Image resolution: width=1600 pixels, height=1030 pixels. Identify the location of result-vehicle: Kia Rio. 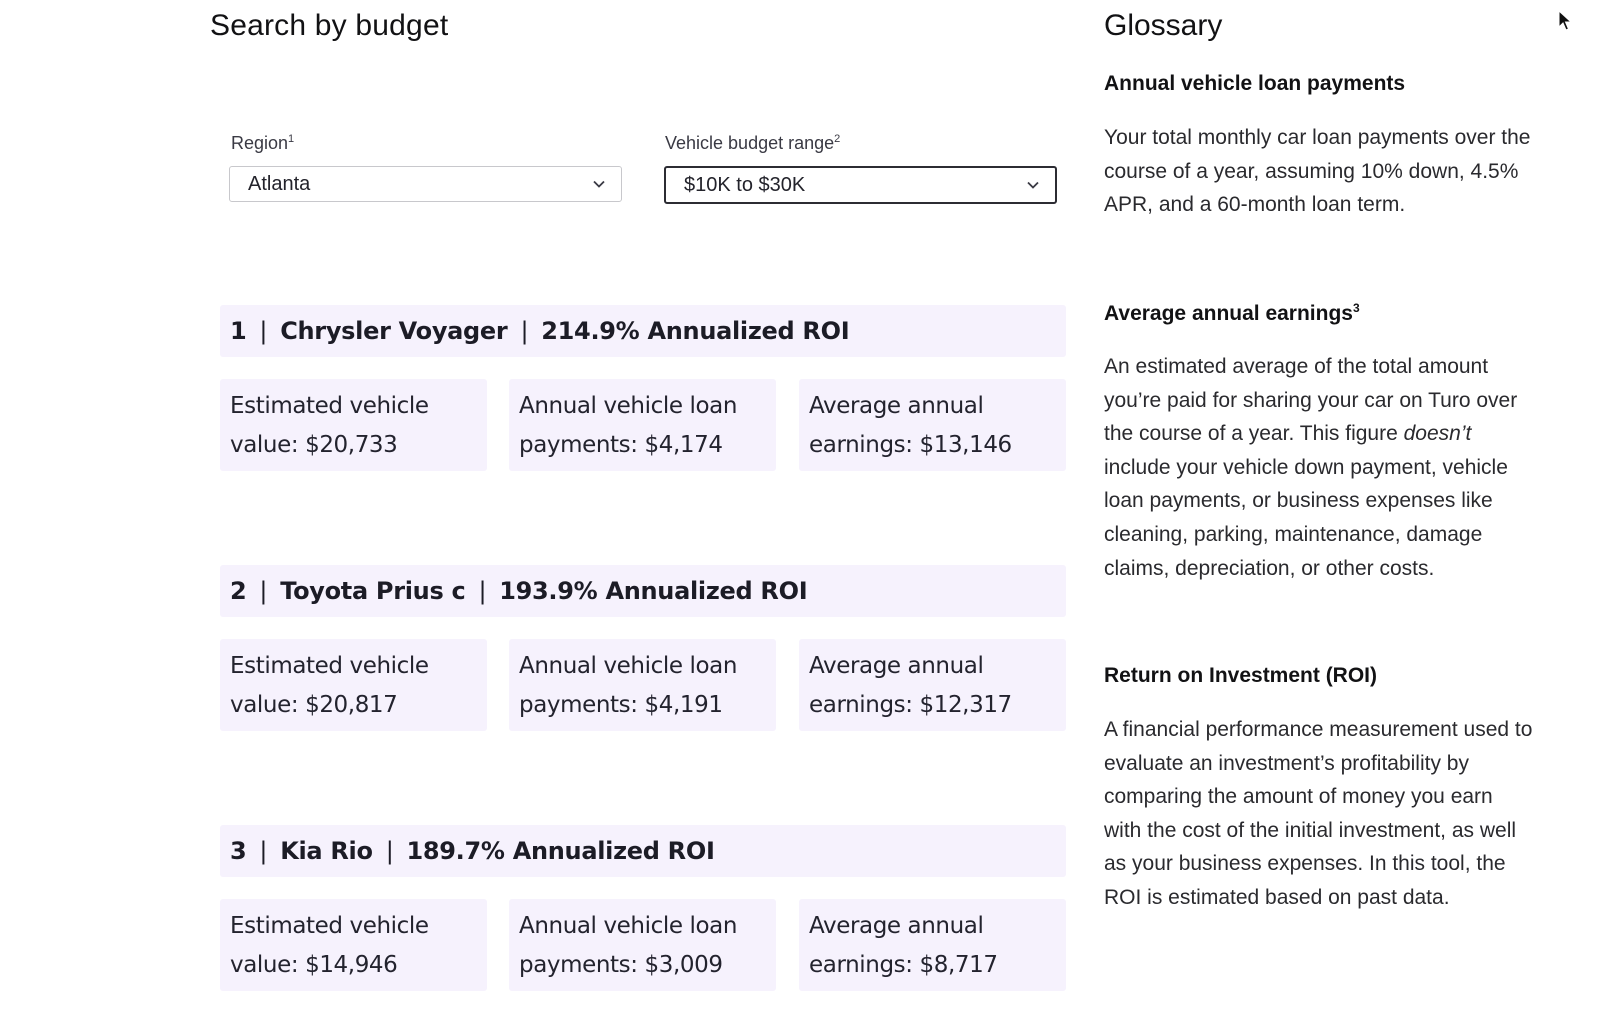
(326, 851).